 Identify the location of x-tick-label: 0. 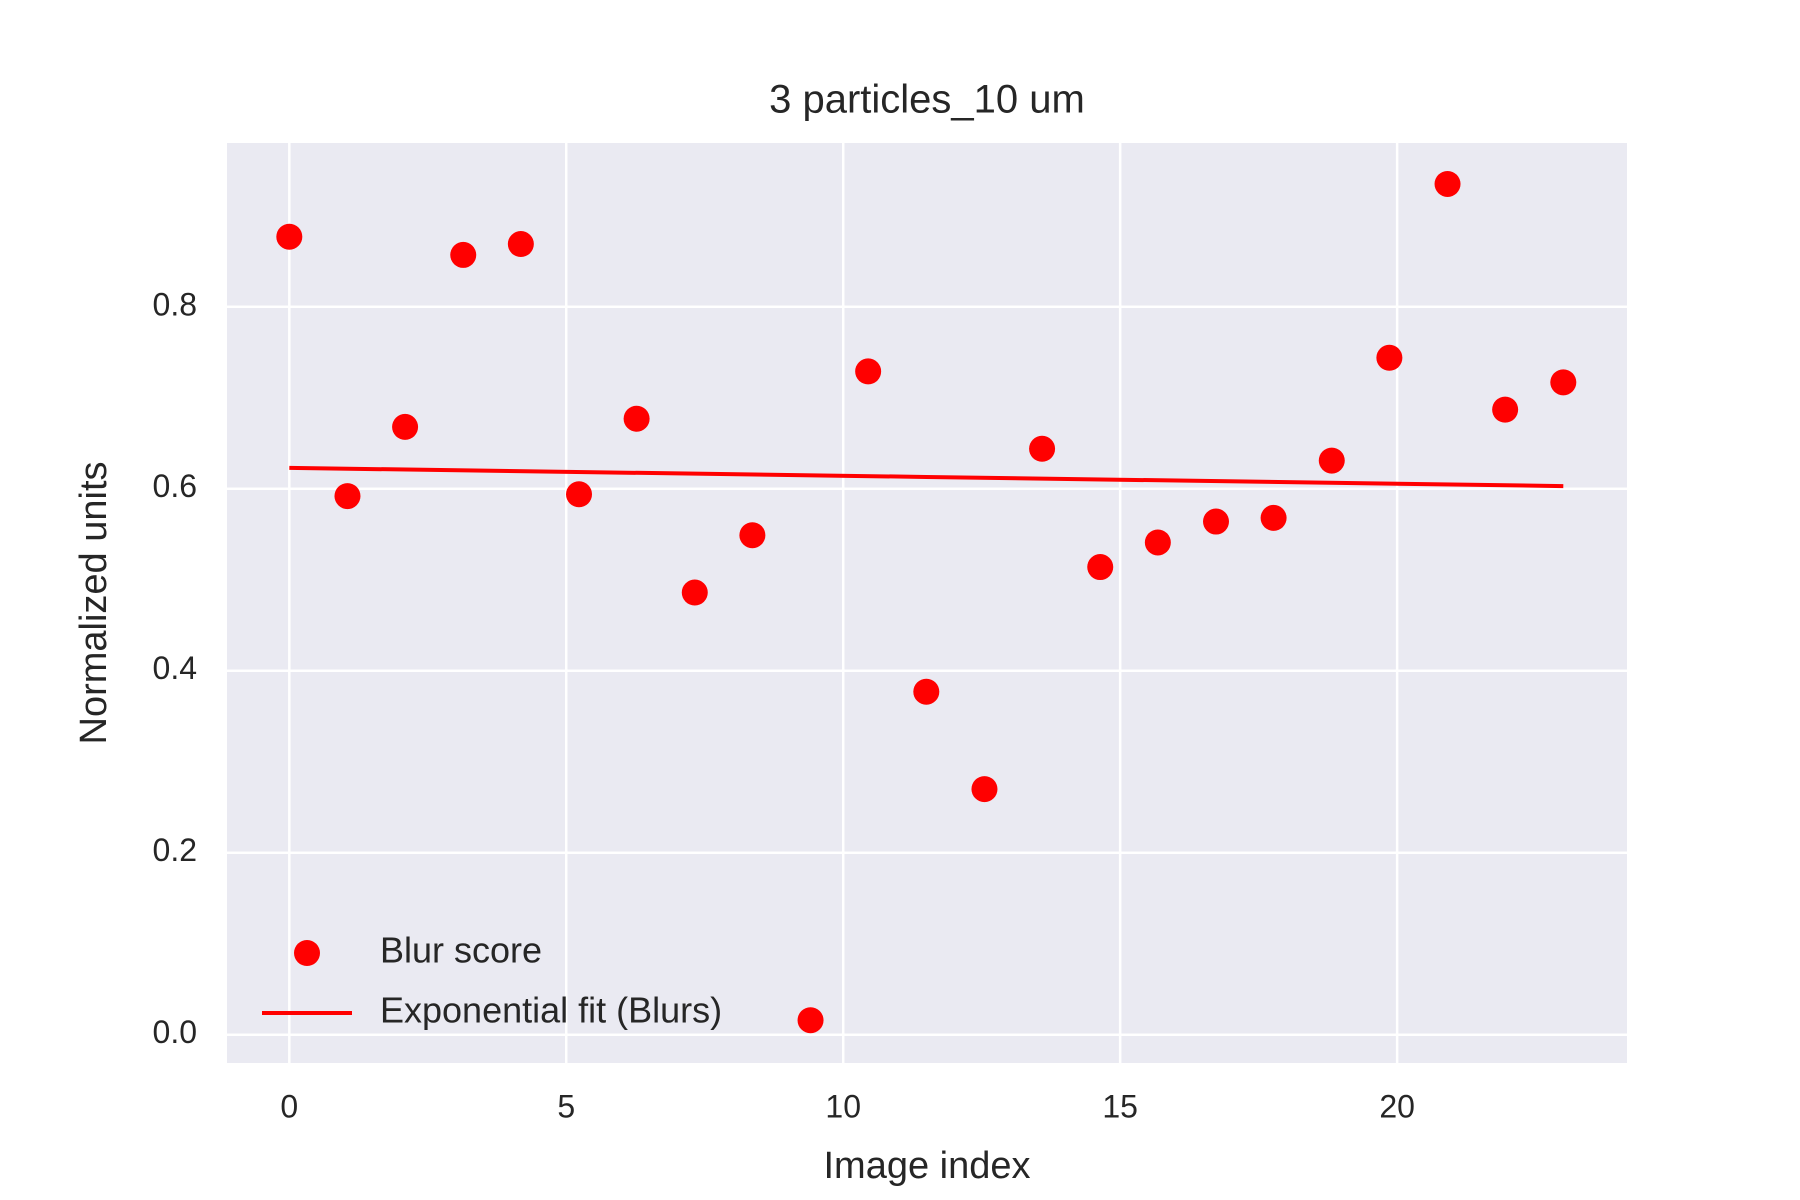
(289, 1106).